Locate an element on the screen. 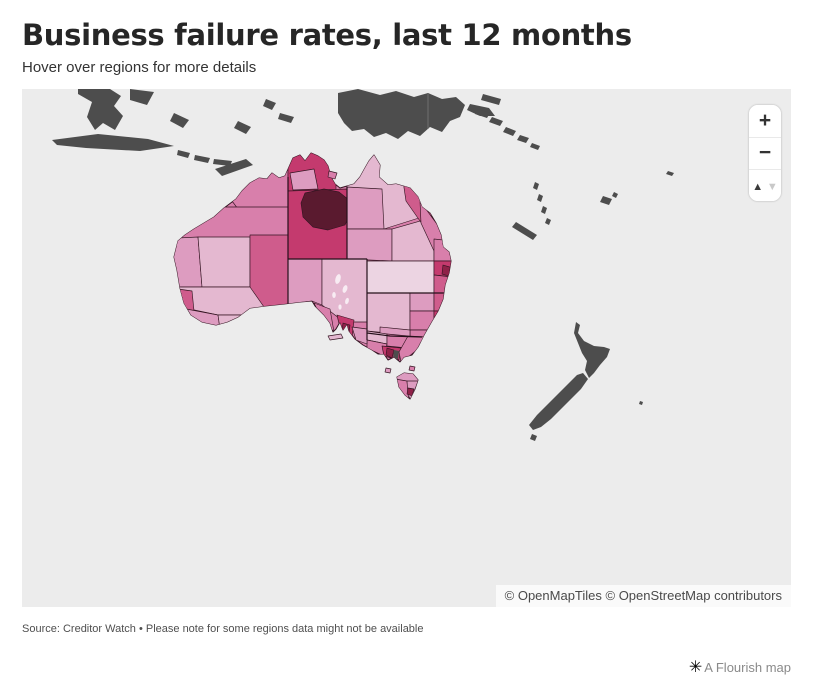 This screenshot has height=696, width=814. australia-regions is located at coordinates (306, 274).